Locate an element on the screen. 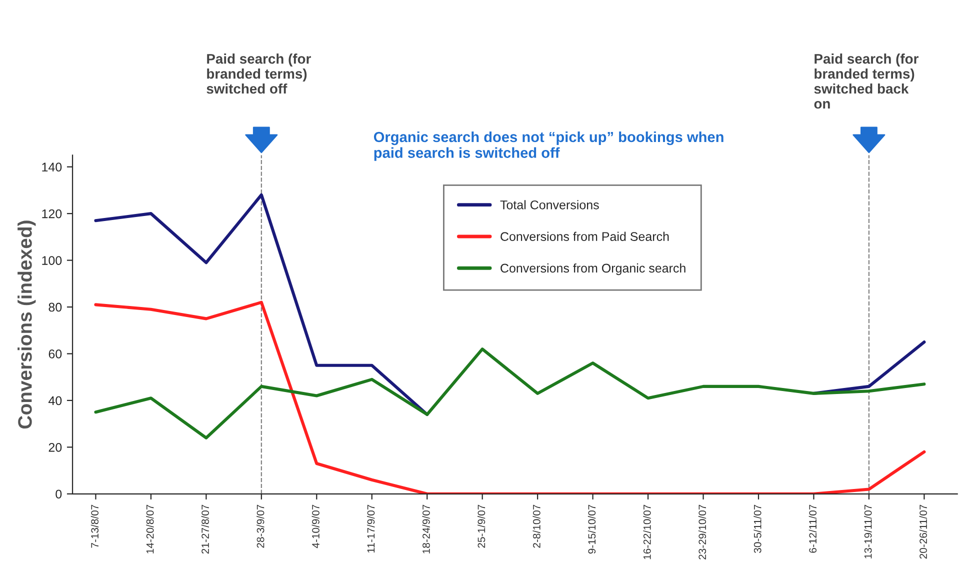 This screenshot has width=967, height=579. y-tick-label: 100 is located at coordinates (52, 260).